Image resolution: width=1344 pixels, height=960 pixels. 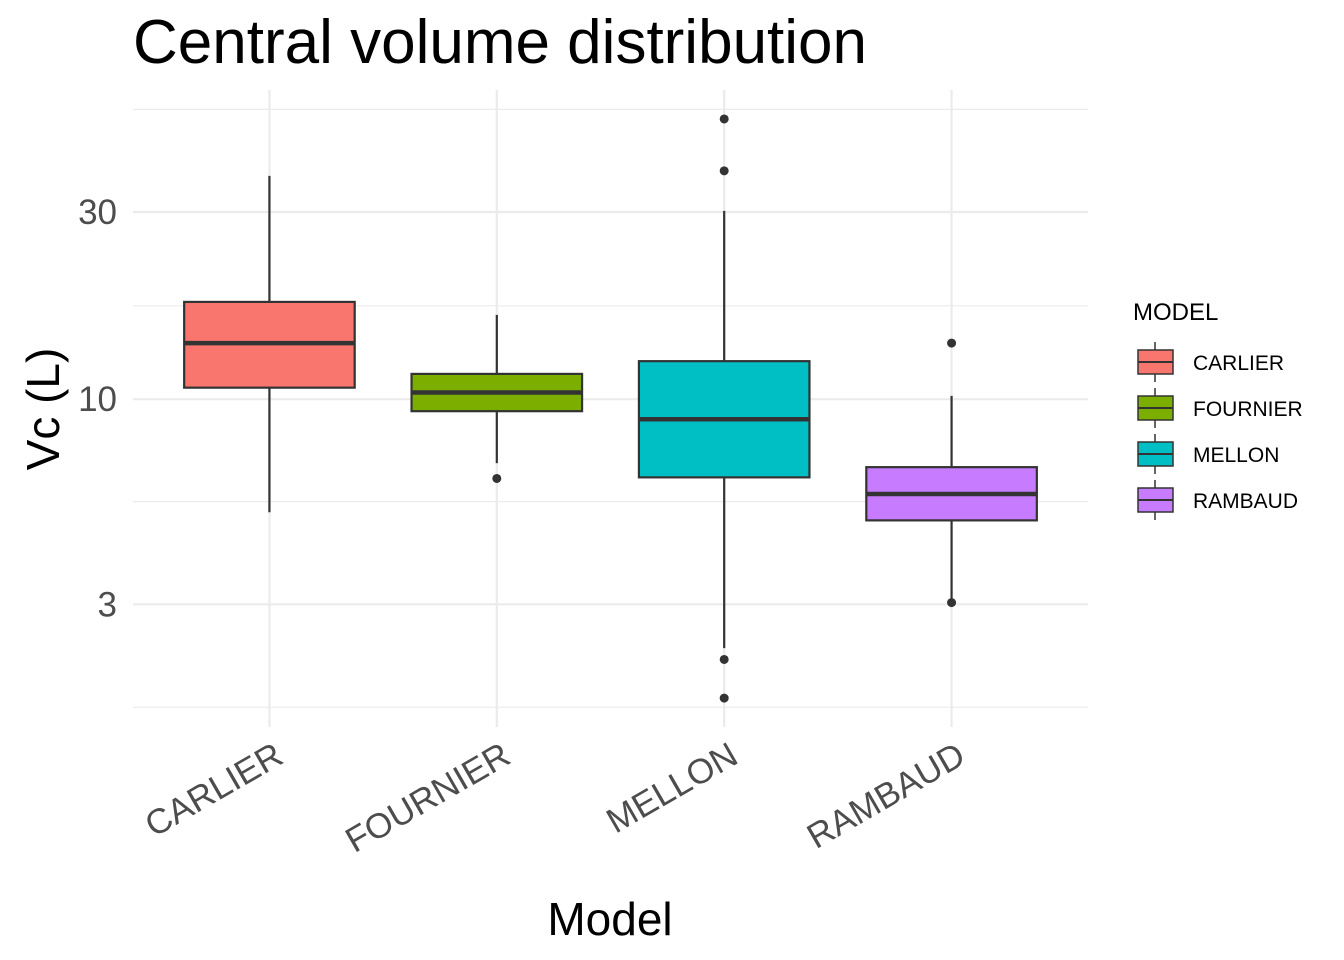 I want to click on legend-item-carlier: CARLIER, so click(x=1210, y=362).